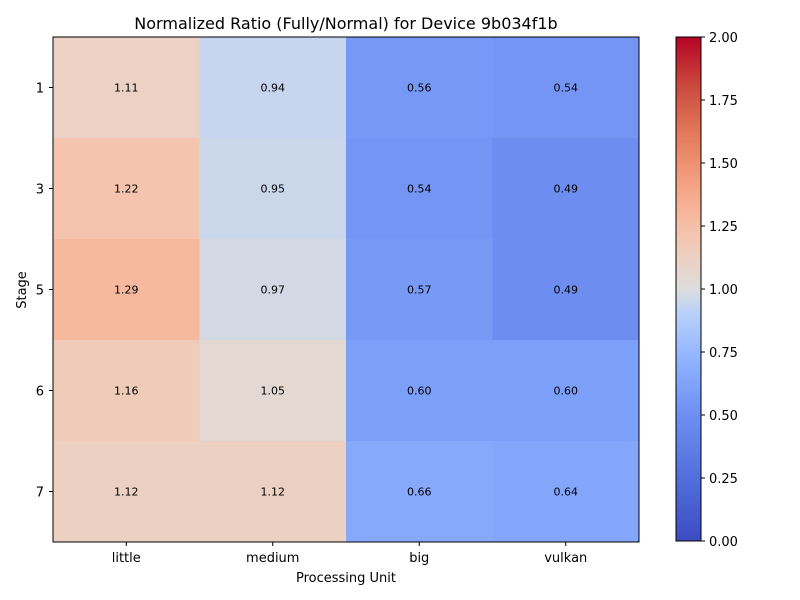 The image size is (800, 600). What do you see at coordinates (419, 290) in the screenshot?
I see `cell-value-label: 0.57` at bounding box center [419, 290].